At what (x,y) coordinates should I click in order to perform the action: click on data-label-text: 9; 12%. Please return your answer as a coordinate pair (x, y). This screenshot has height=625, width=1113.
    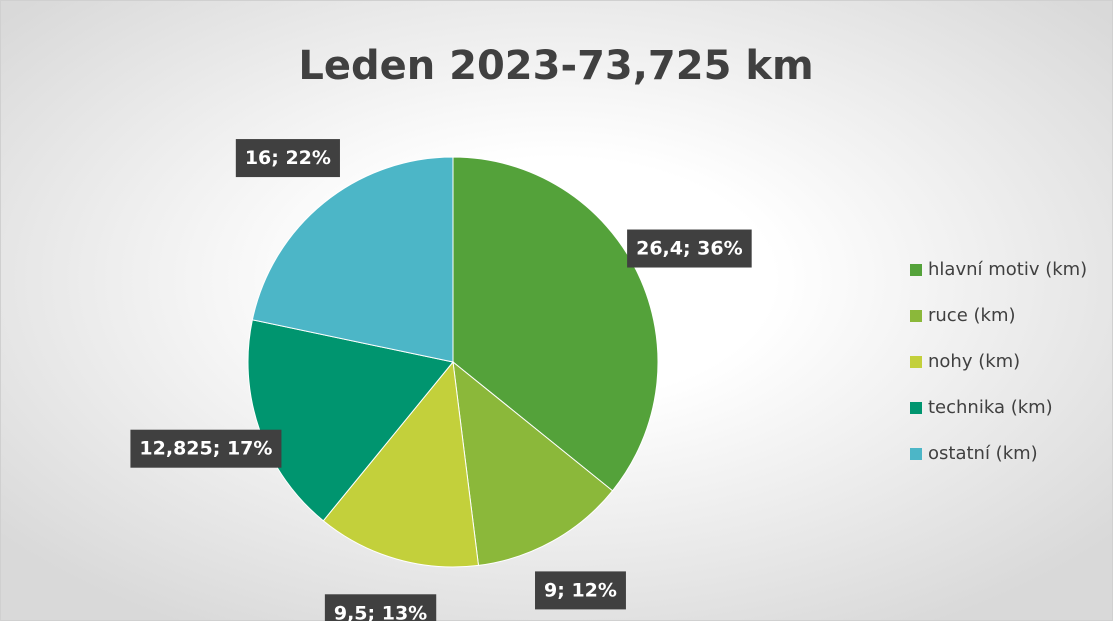
    Looking at the image, I should click on (580, 590).